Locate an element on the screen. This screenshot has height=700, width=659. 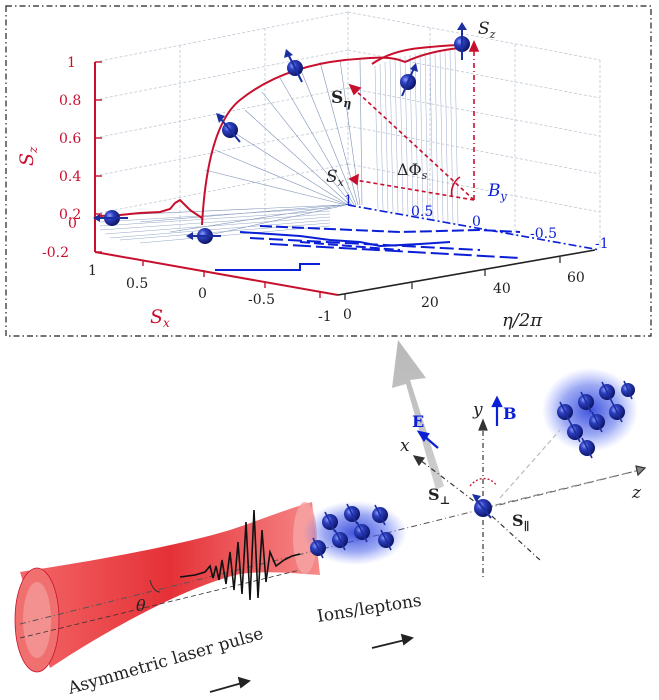
theta-label: θ is located at coordinates (141, 605).